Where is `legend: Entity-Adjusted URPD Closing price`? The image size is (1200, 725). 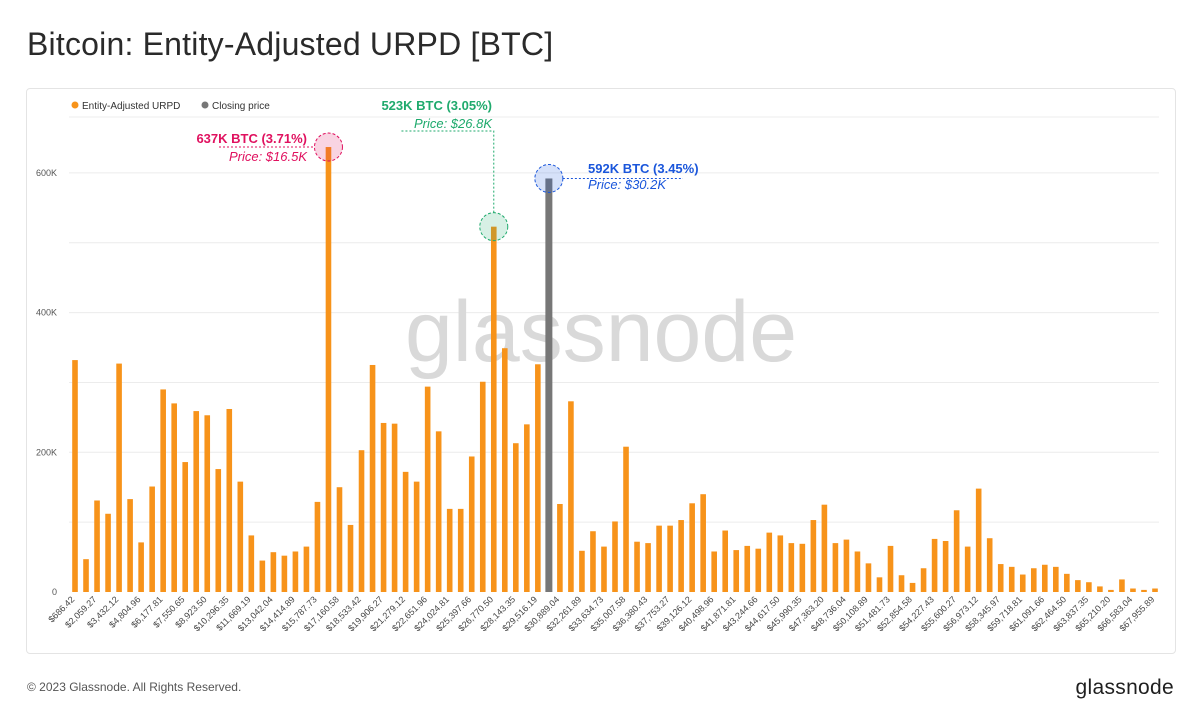 legend: Entity-Adjusted URPD Closing price is located at coordinates (171, 106).